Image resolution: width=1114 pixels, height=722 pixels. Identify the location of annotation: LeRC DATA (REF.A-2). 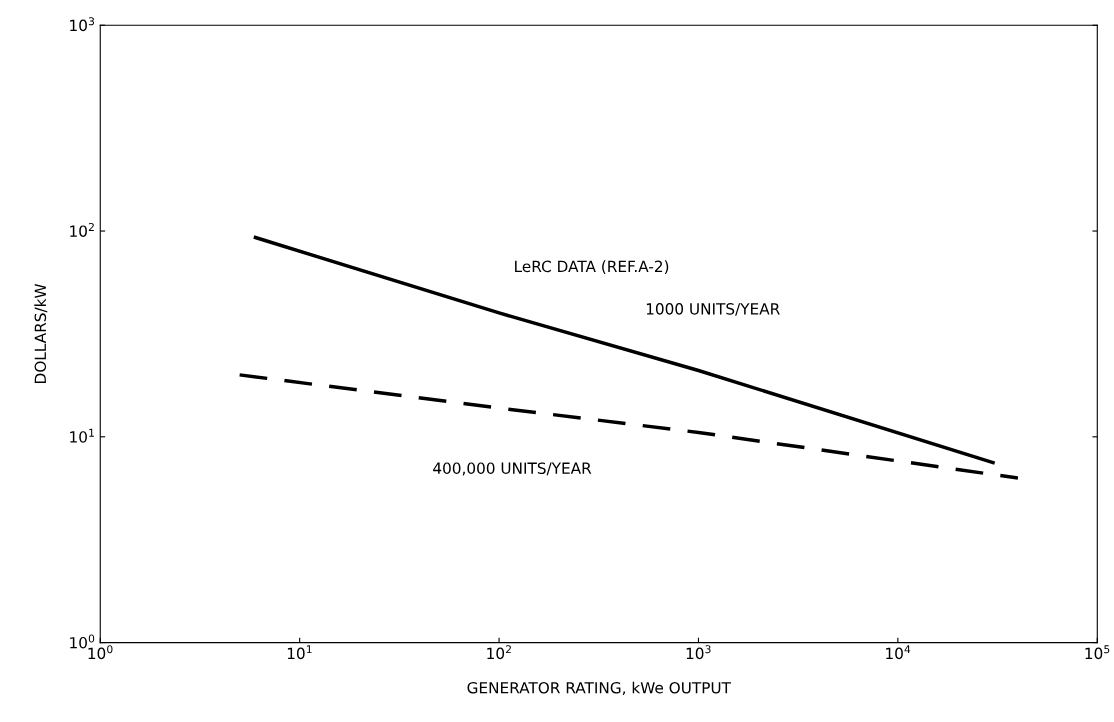
(592, 267).